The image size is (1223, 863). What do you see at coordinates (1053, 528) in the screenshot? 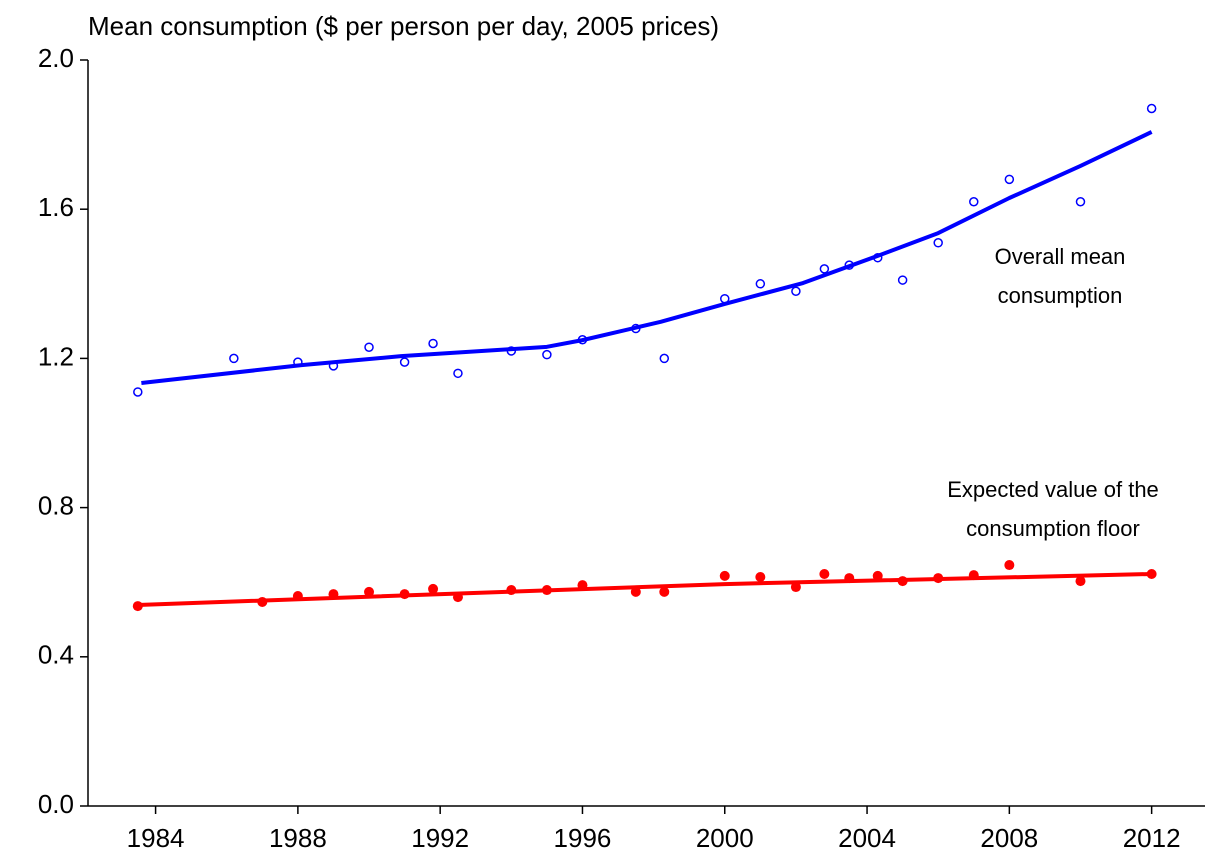
I see `annotation: consumption floor` at bounding box center [1053, 528].